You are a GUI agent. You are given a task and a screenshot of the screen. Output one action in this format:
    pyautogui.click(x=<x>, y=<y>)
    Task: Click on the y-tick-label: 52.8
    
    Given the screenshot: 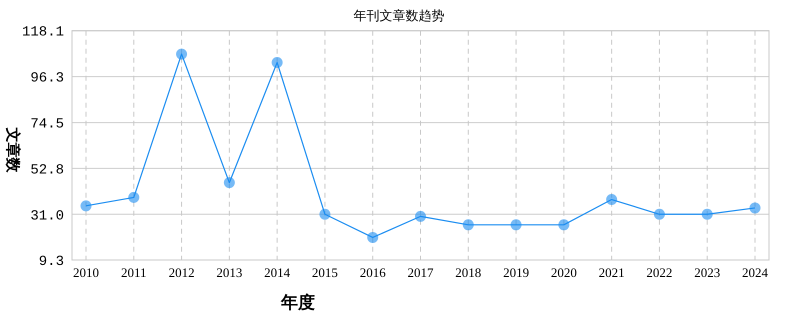 What is the action you would take?
    pyautogui.click(x=47, y=170)
    